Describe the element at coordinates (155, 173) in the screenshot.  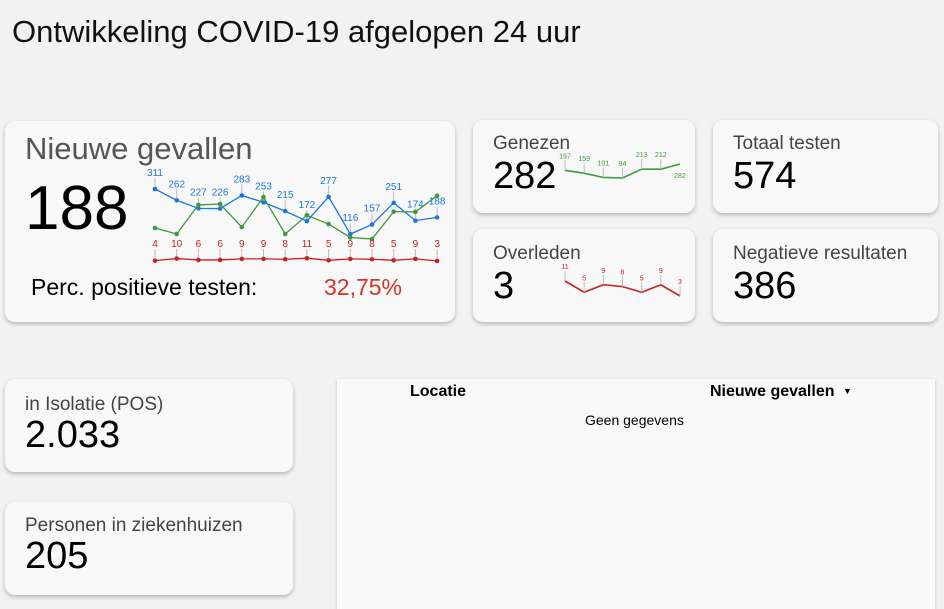
I see `data-label: 311` at that location.